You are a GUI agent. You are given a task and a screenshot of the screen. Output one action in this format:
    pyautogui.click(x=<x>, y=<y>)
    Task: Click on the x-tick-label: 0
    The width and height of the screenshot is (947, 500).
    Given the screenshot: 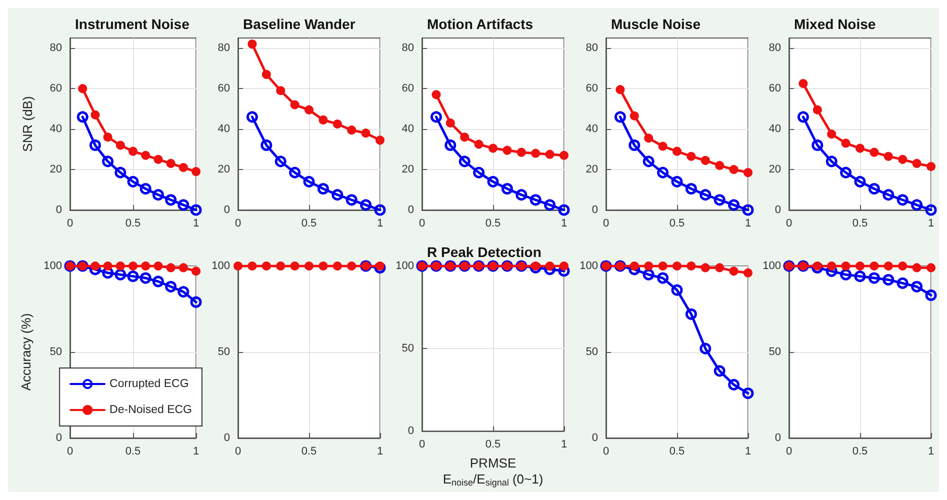 What is the action you would take?
    pyautogui.click(x=238, y=224)
    